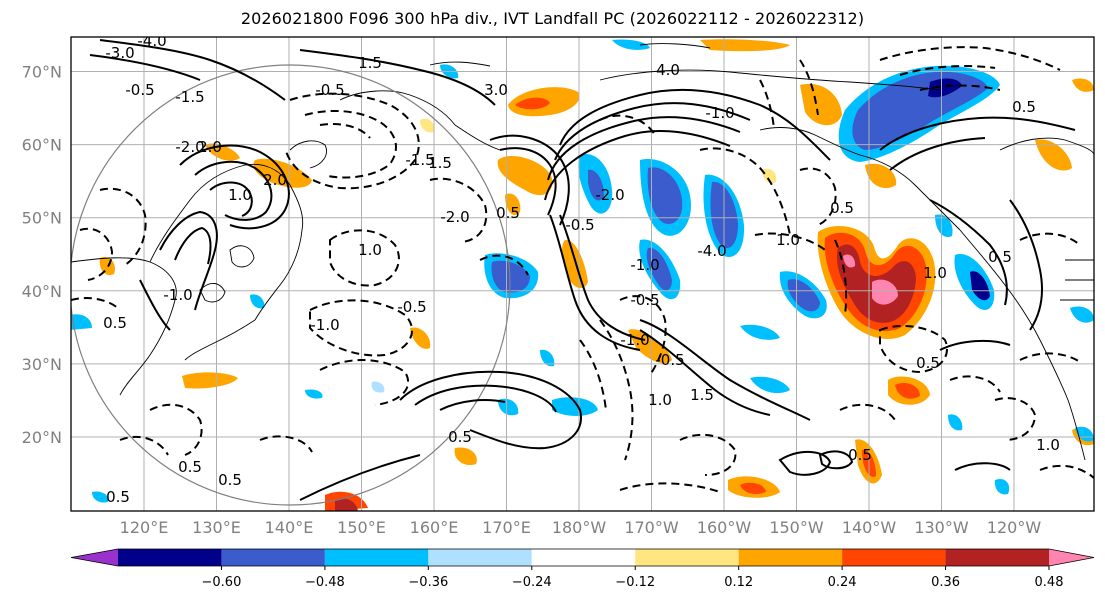 This screenshot has width=1105, height=604. What do you see at coordinates (1014, 527) in the screenshot?
I see `longitude-tick-label: 120°W` at bounding box center [1014, 527].